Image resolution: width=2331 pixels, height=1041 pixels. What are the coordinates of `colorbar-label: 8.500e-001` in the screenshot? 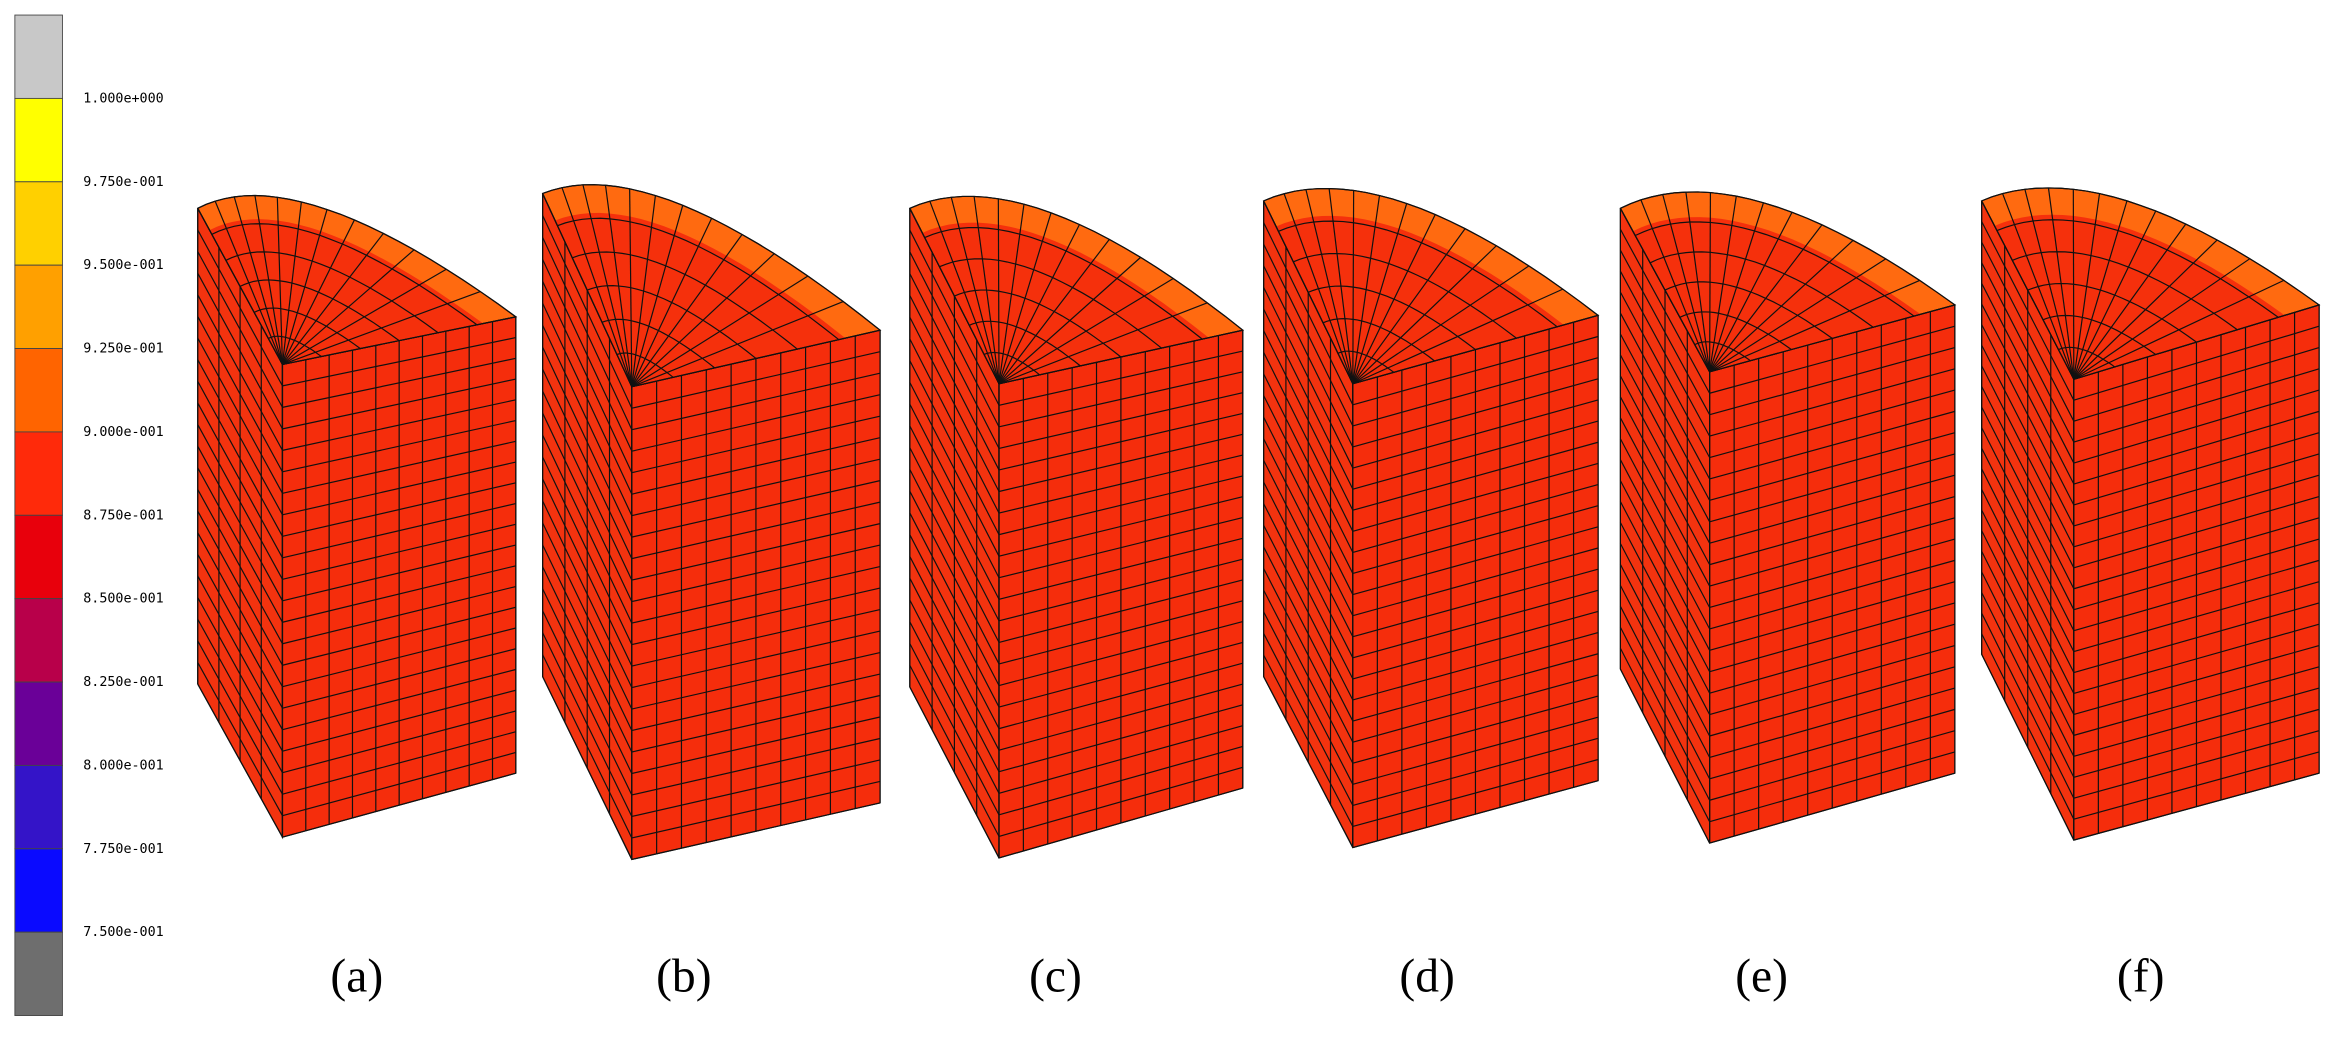 It's located at (123, 599).